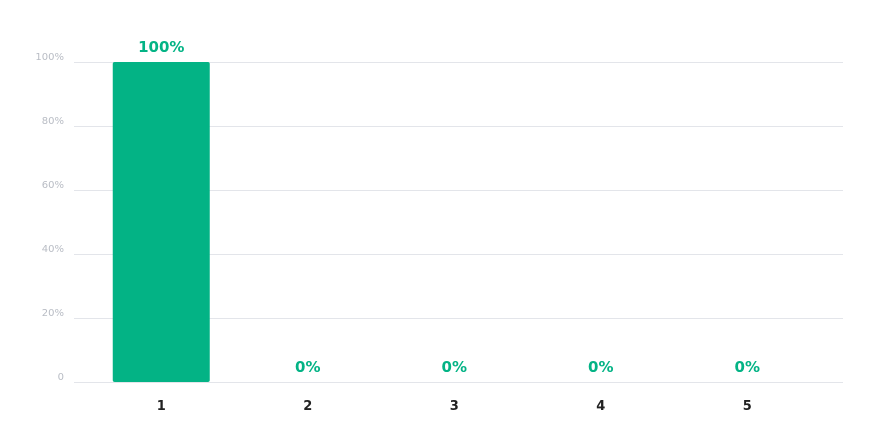 The width and height of the screenshot is (870, 441). Describe the element at coordinates (53, 121) in the screenshot. I see `y-tick-label: 80%` at that location.